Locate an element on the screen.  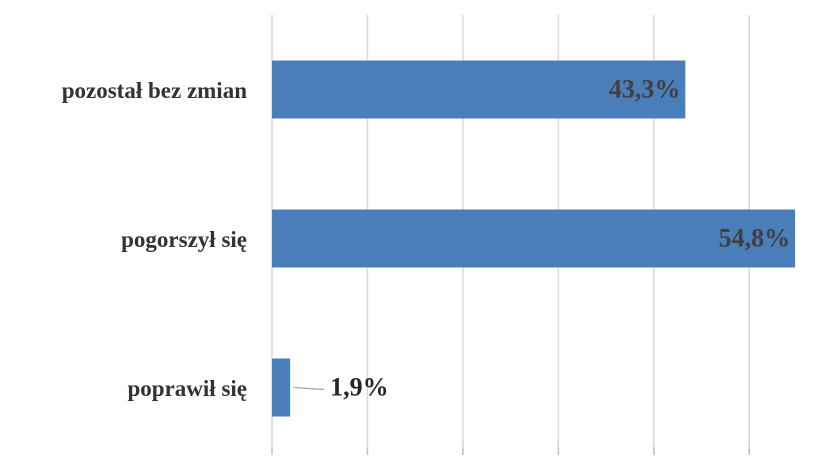
y-tick-label: pogorszył się is located at coordinates (184, 239).